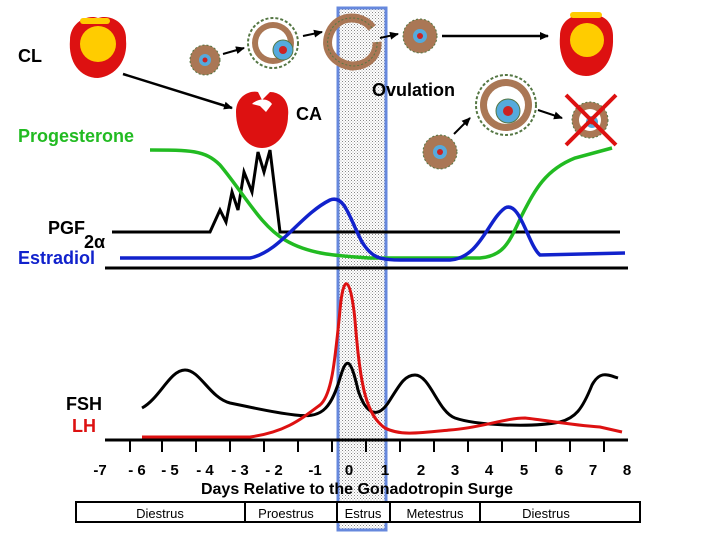 Image resolution: width=720 pixels, height=540 pixels. Describe the element at coordinates (435, 513) in the screenshot. I see `phase-label-metestrus: Metestrus` at that location.